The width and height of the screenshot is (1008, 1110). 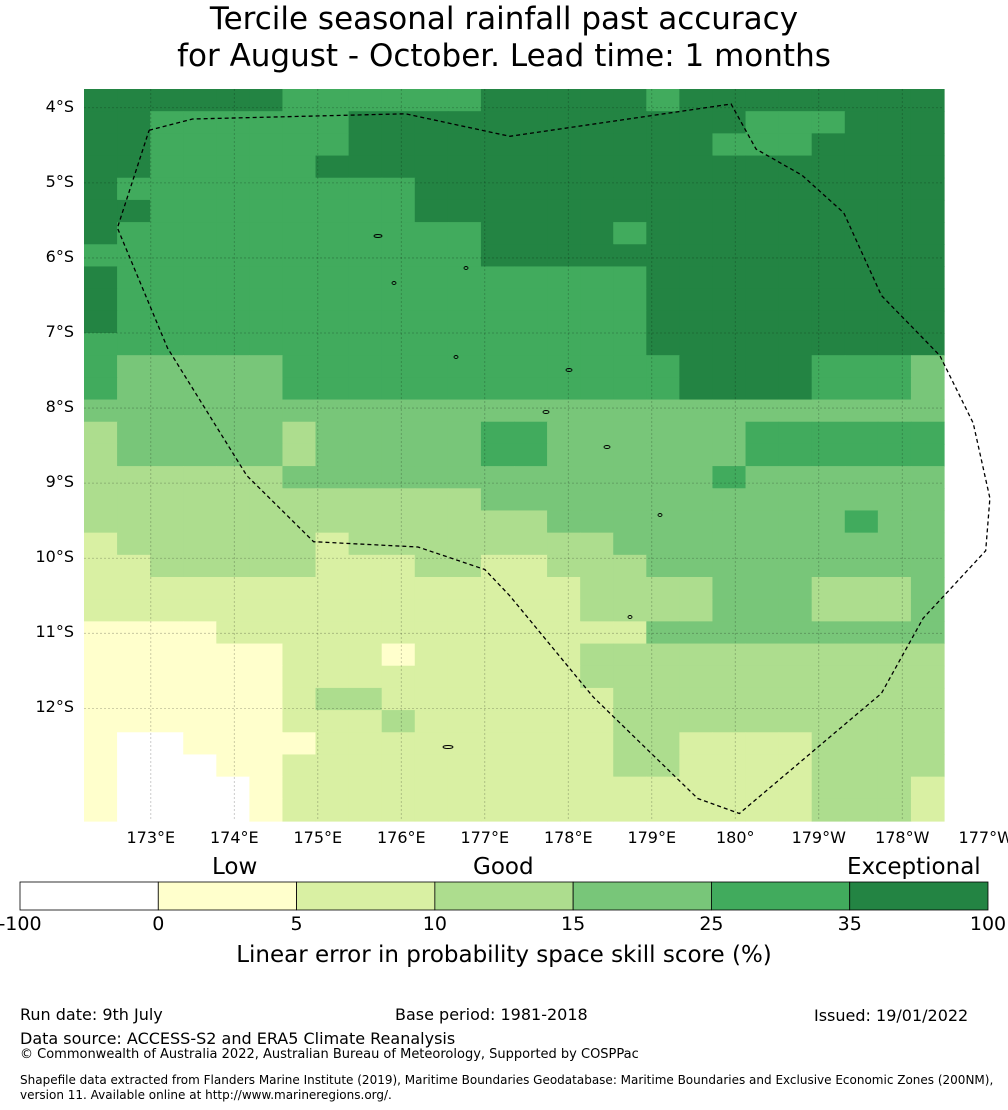 What do you see at coordinates (849, 924) in the screenshot?
I see `colorbar-tick-label: 35` at bounding box center [849, 924].